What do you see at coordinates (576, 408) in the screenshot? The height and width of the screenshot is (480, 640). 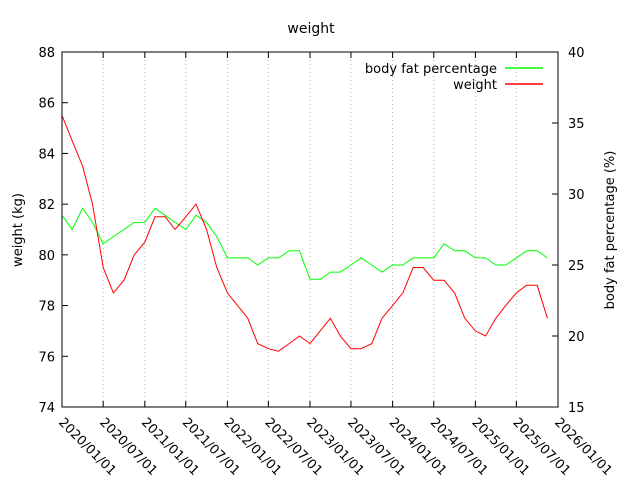 I see `y2-tick-label: 15` at bounding box center [576, 408].